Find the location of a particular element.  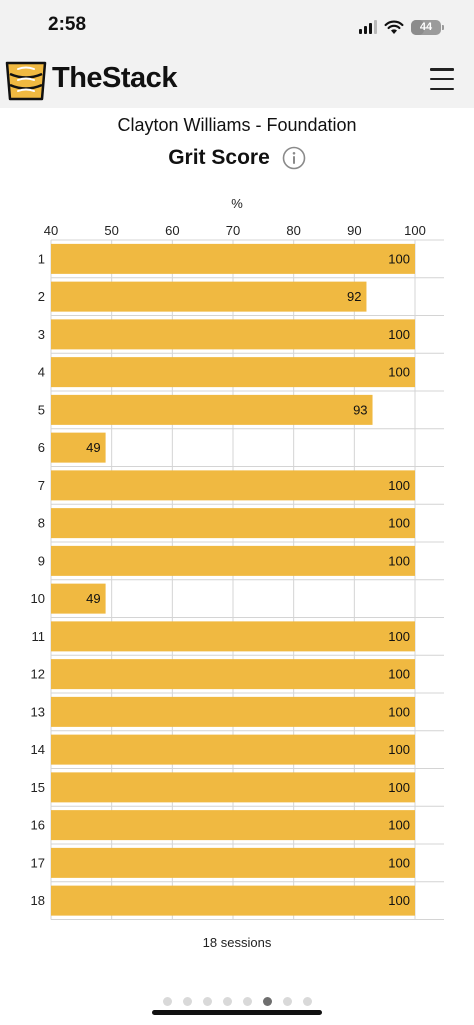

status-time: 2:58 is located at coordinates (67, 24).